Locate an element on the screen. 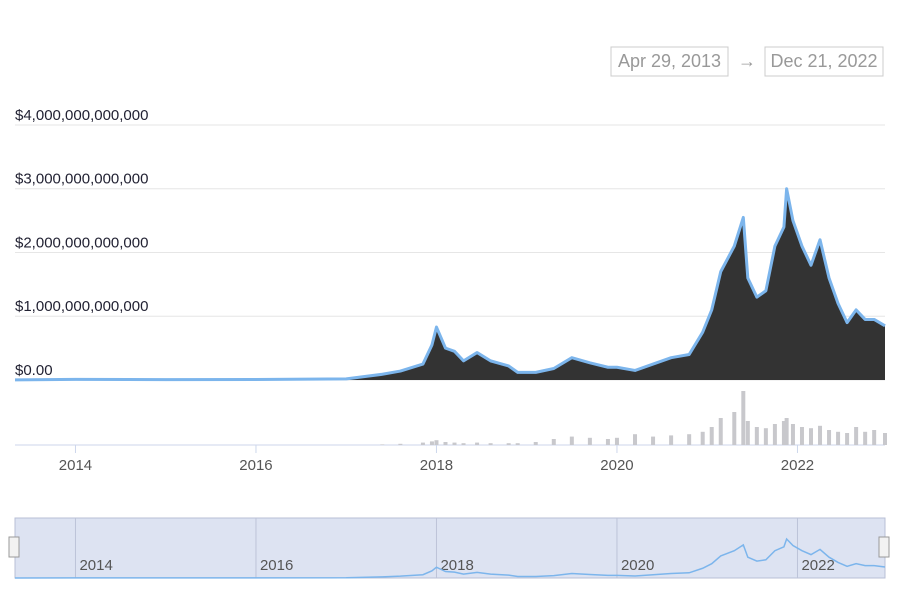  range-start: Apr 29, 2013 is located at coordinates (669, 61).